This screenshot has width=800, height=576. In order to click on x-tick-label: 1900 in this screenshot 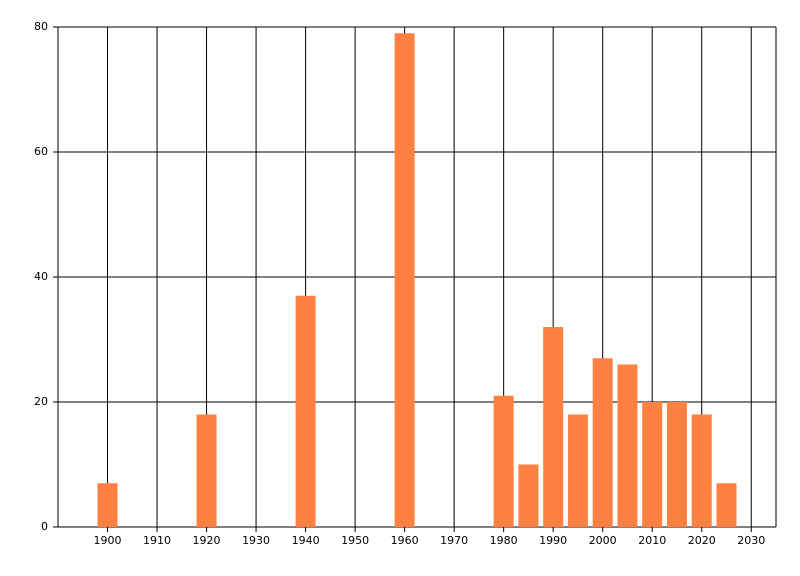, I will do `click(108, 540)`.